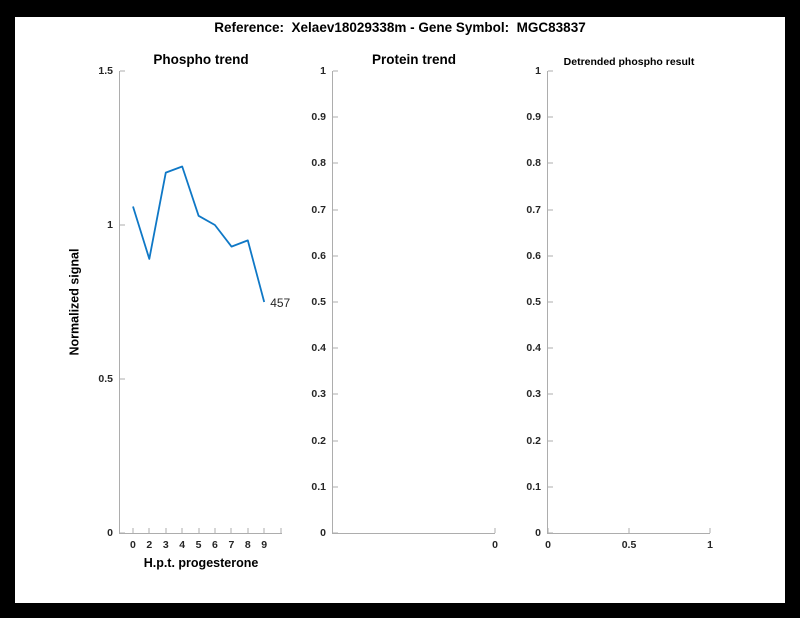 The width and height of the screenshot is (800, 618). I want to click on y-axis-label: Normalized signal, so click(74, 302).